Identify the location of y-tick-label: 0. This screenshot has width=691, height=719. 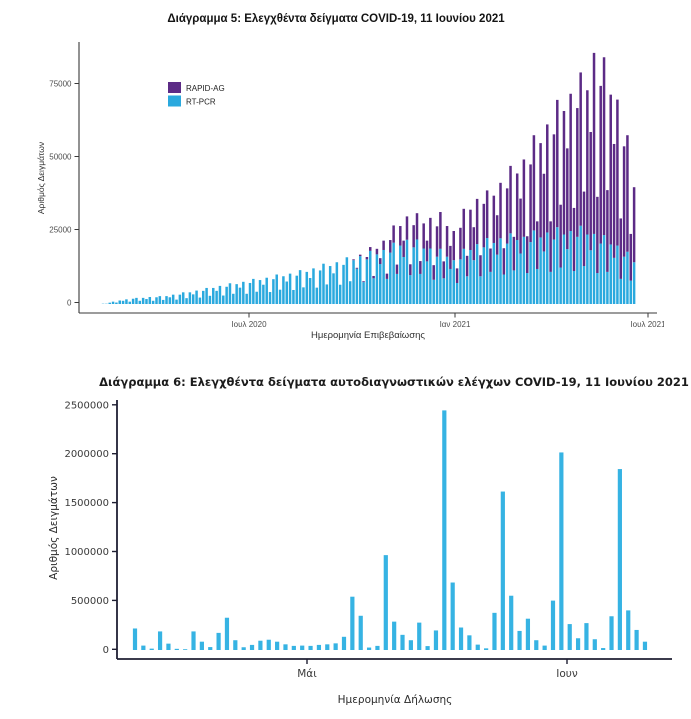
(69, 302).